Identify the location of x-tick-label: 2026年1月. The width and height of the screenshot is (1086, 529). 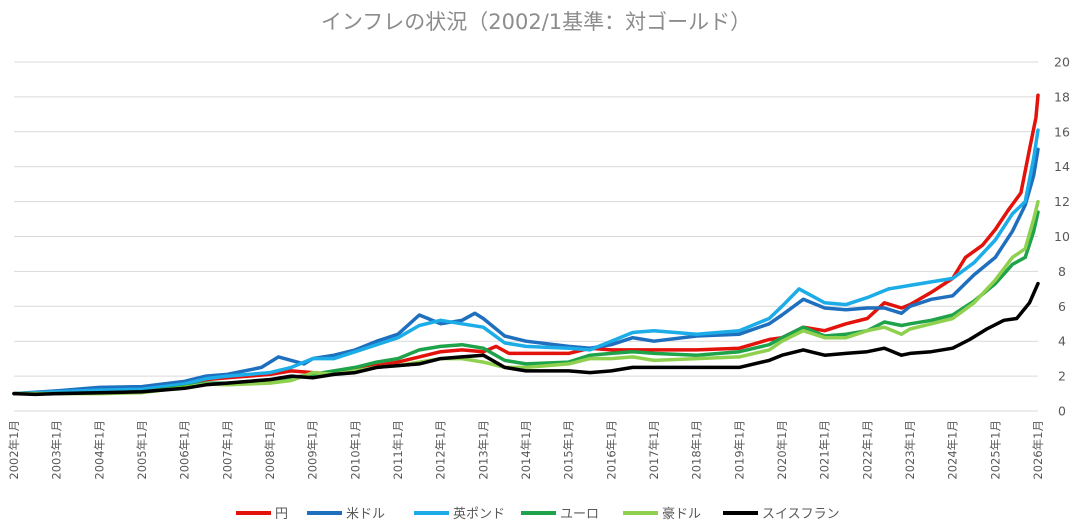
(1038, 450).